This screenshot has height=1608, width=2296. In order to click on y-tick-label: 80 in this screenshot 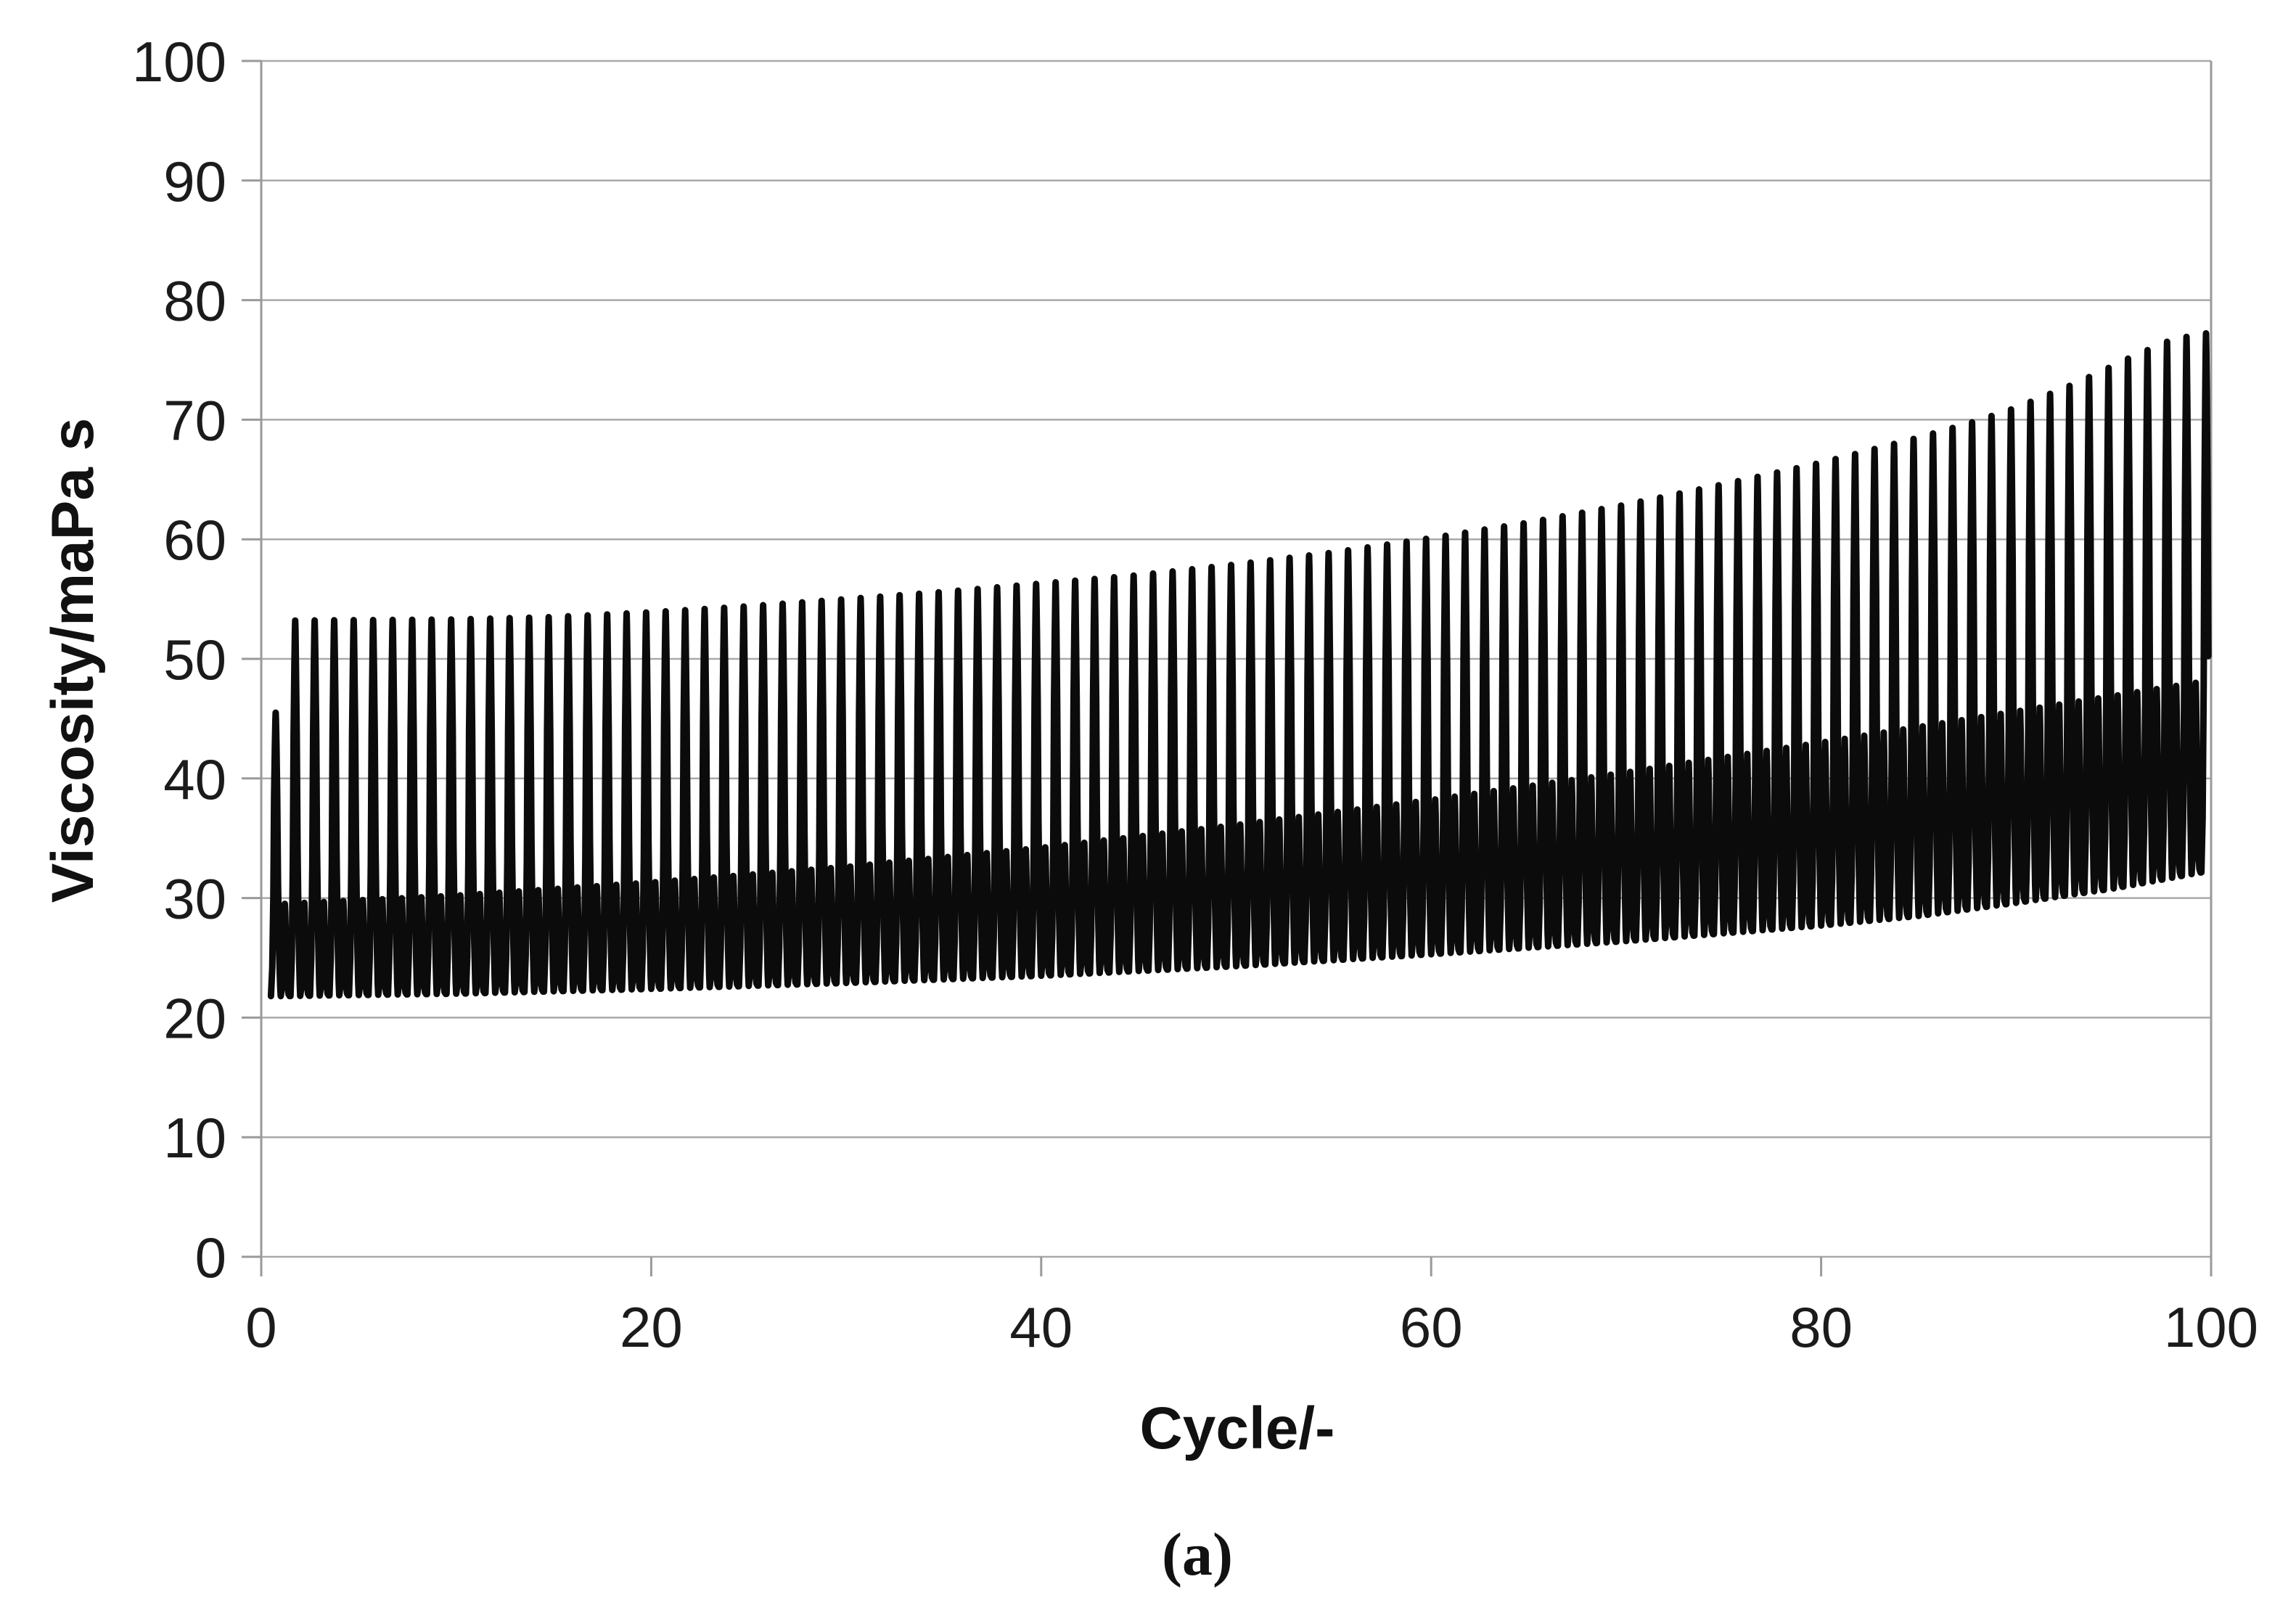, I will do `click(194, 301)`.